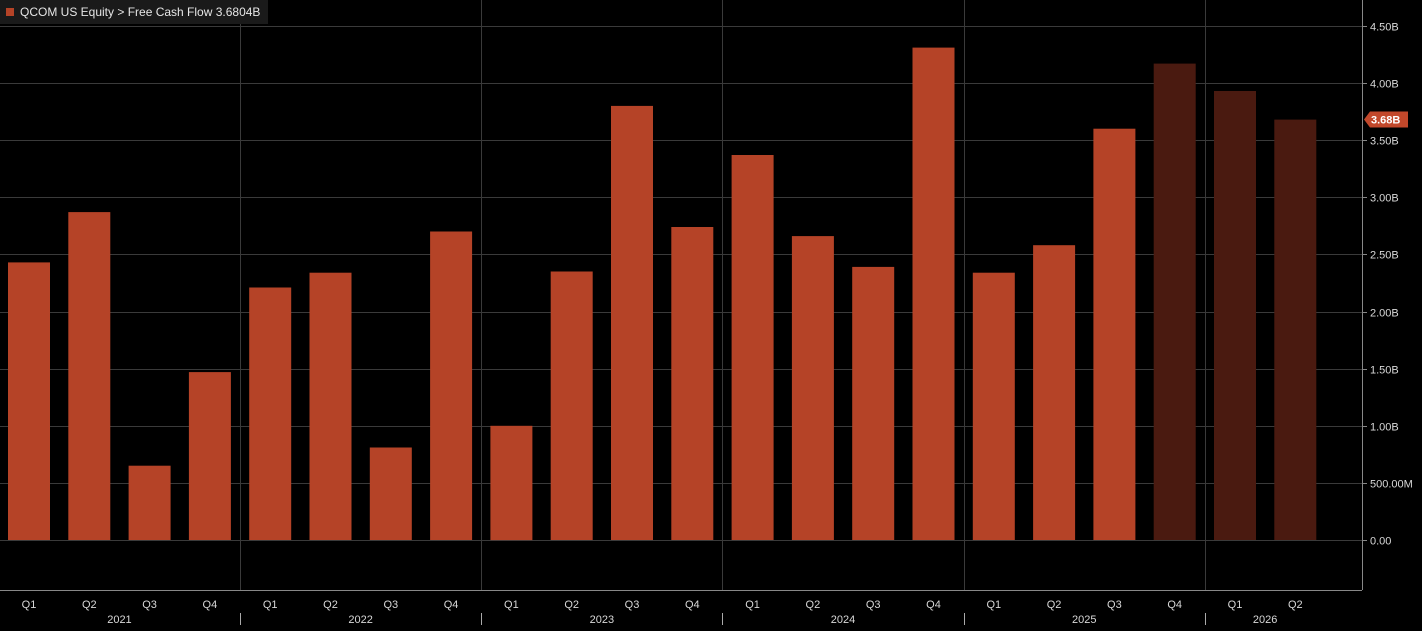 The image size is (1422, 631). I want to click on y-tick-label: 0.00, so click(1380, 542).